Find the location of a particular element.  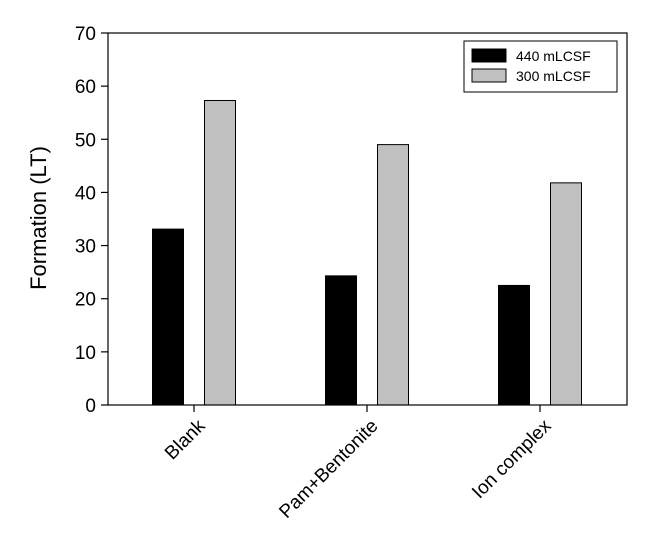

legend-label: 440 mLCSF is located at coordinates (553, 56).